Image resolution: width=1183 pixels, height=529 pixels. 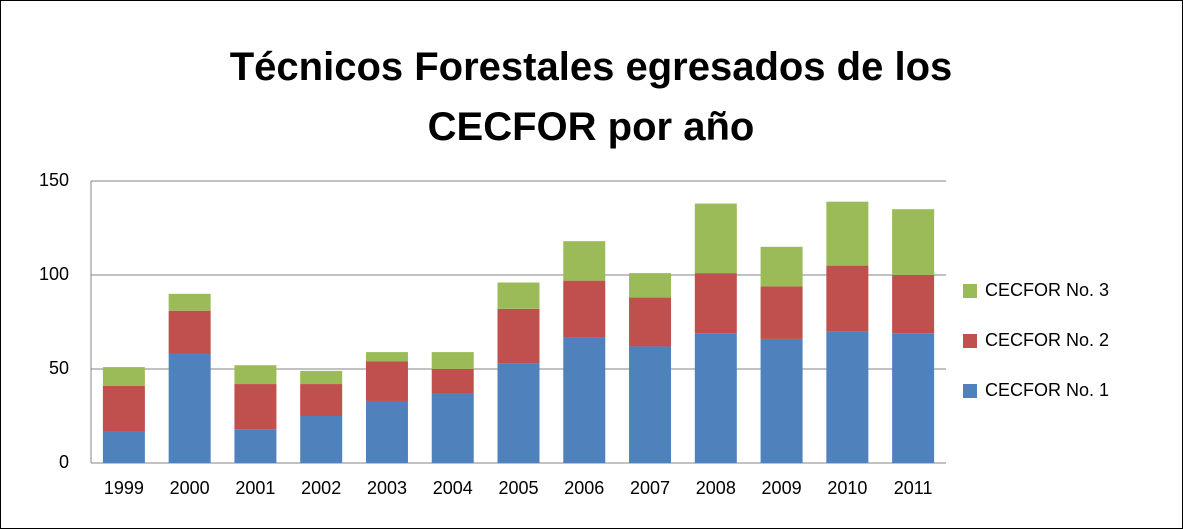 I want to click on x-tick-label: 2004, so click(x=453, y=488).